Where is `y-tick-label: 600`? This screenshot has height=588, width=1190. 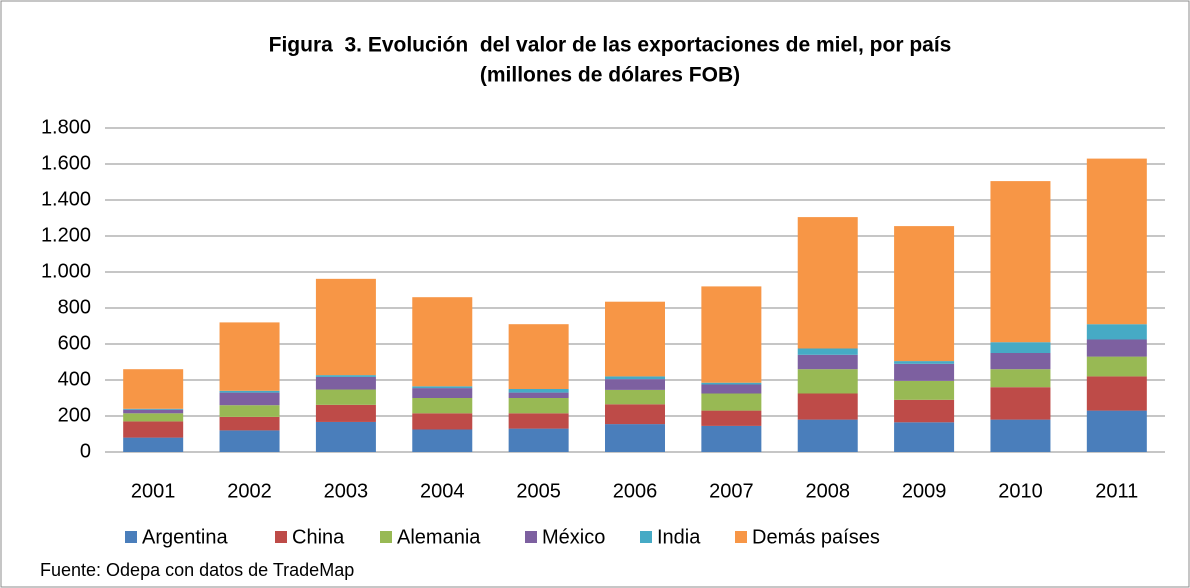 y-tick-label: 600 is located at coordinates (74, 343).